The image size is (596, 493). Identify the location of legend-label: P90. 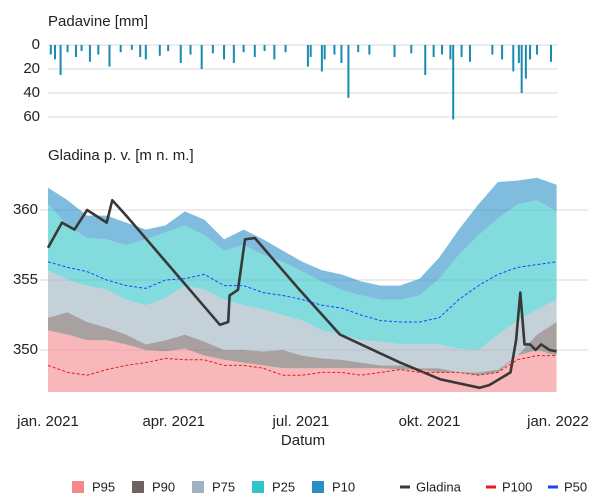
(163, 486).